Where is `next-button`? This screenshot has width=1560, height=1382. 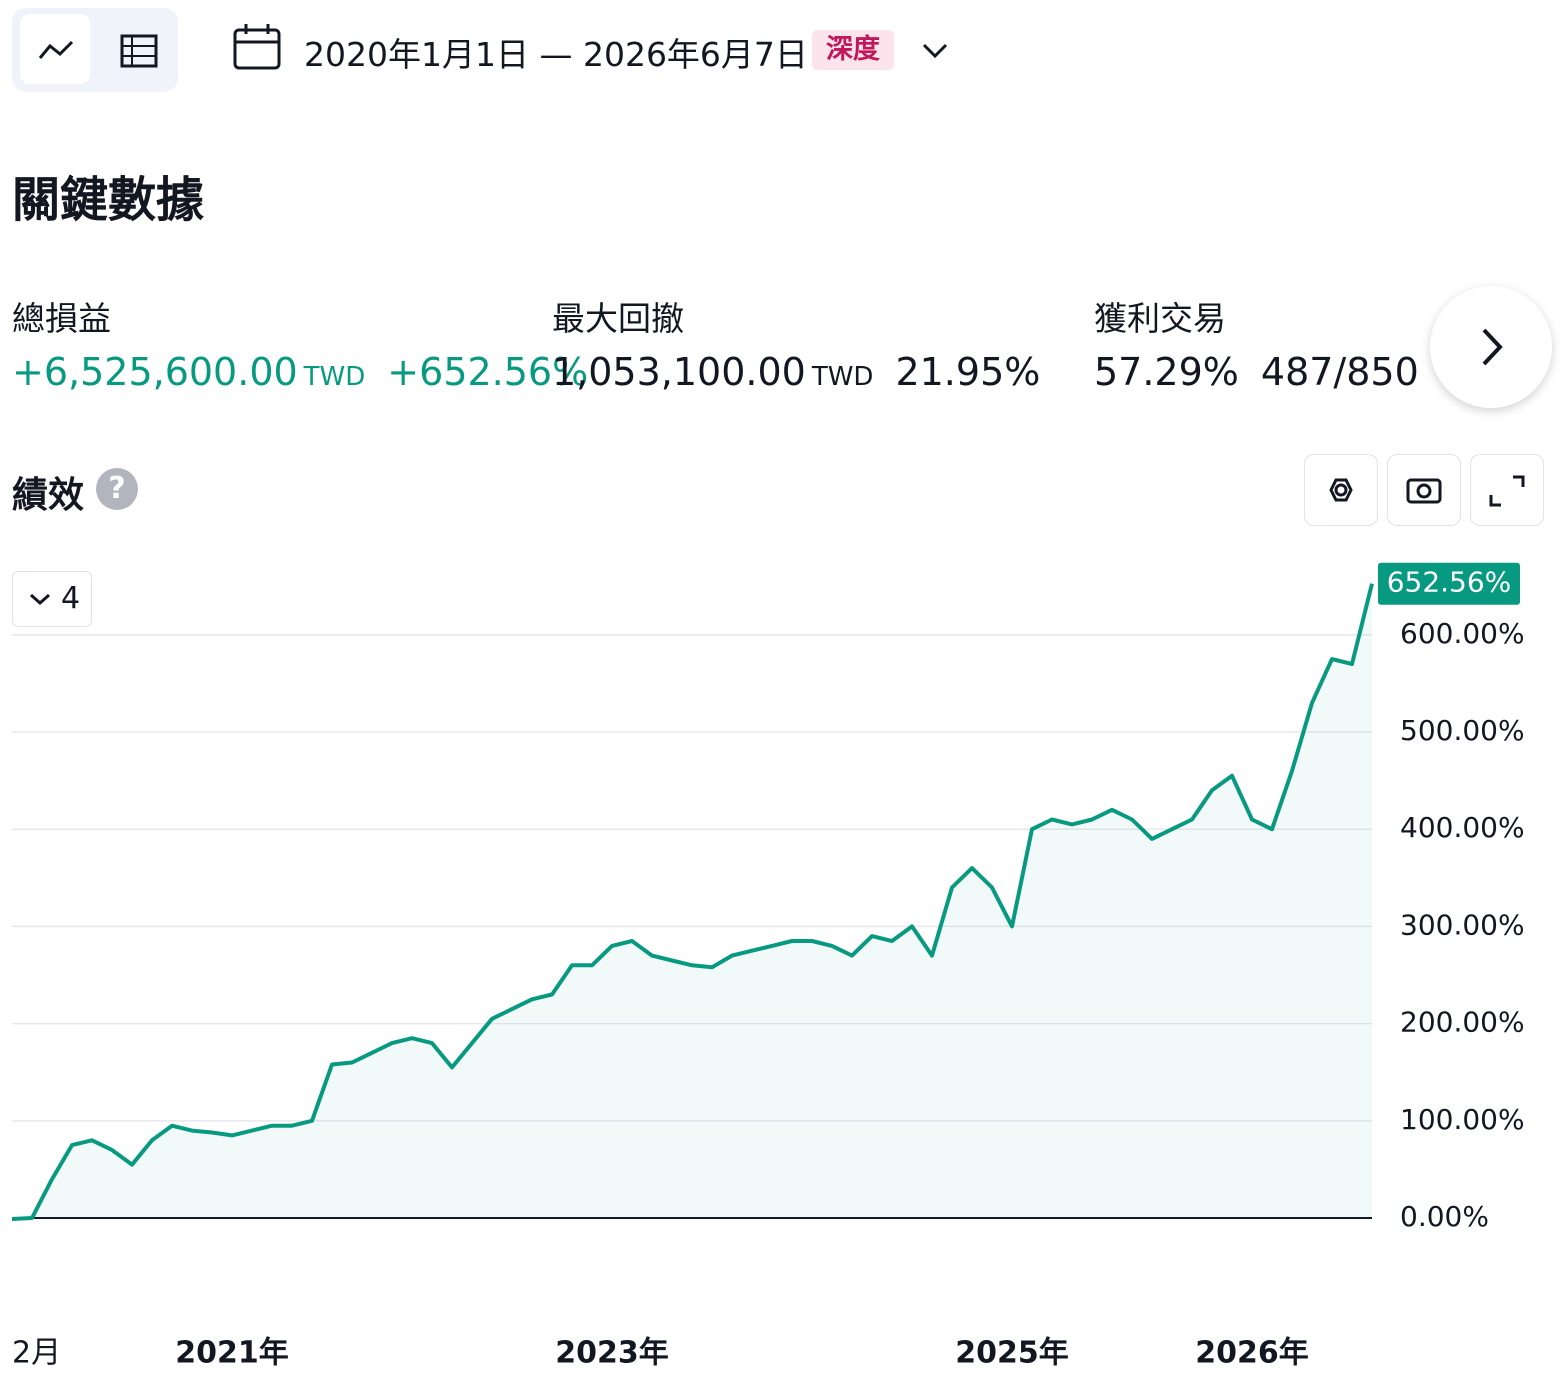
next-button is located at coordinates (1491, 347).